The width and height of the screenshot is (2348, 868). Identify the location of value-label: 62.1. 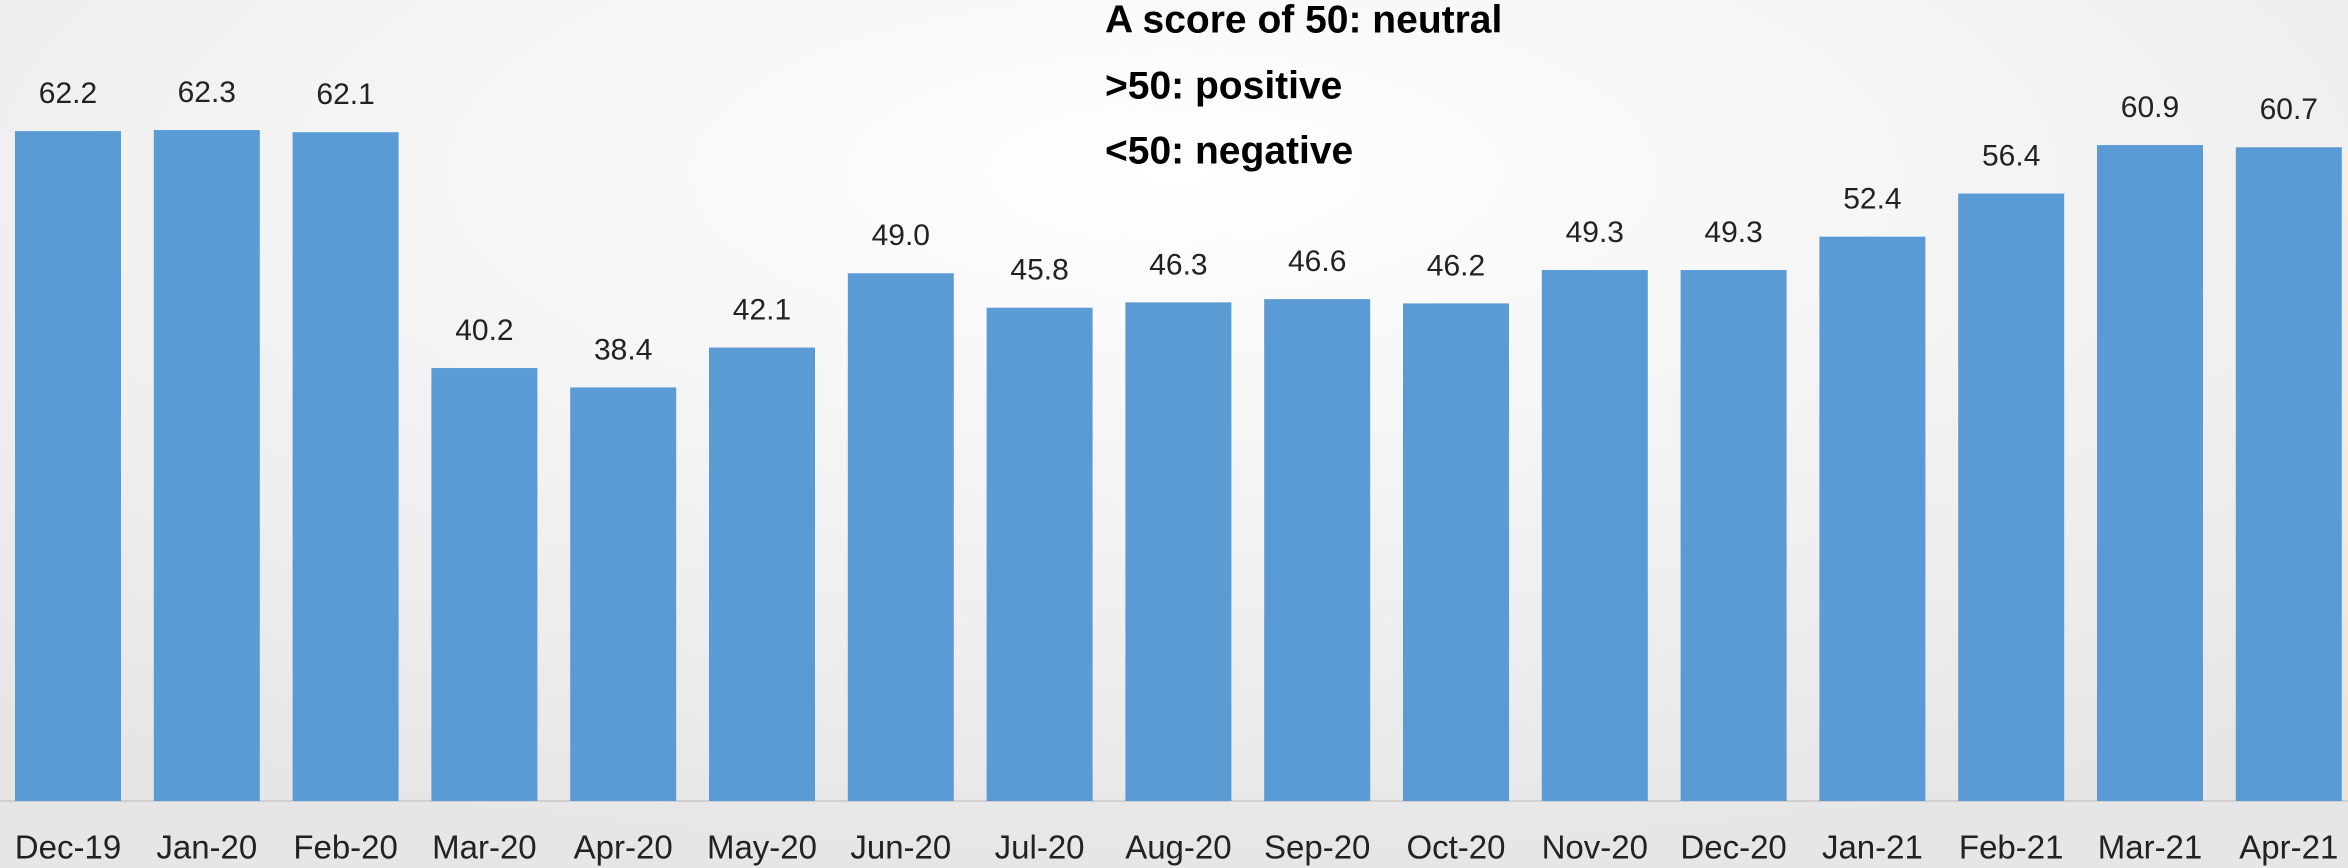
(345, 94).